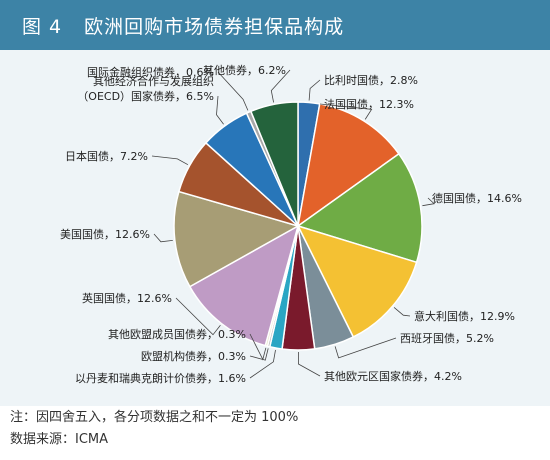  I want to click on slice-label: 美国国债，12.6%, so click(105, 234).